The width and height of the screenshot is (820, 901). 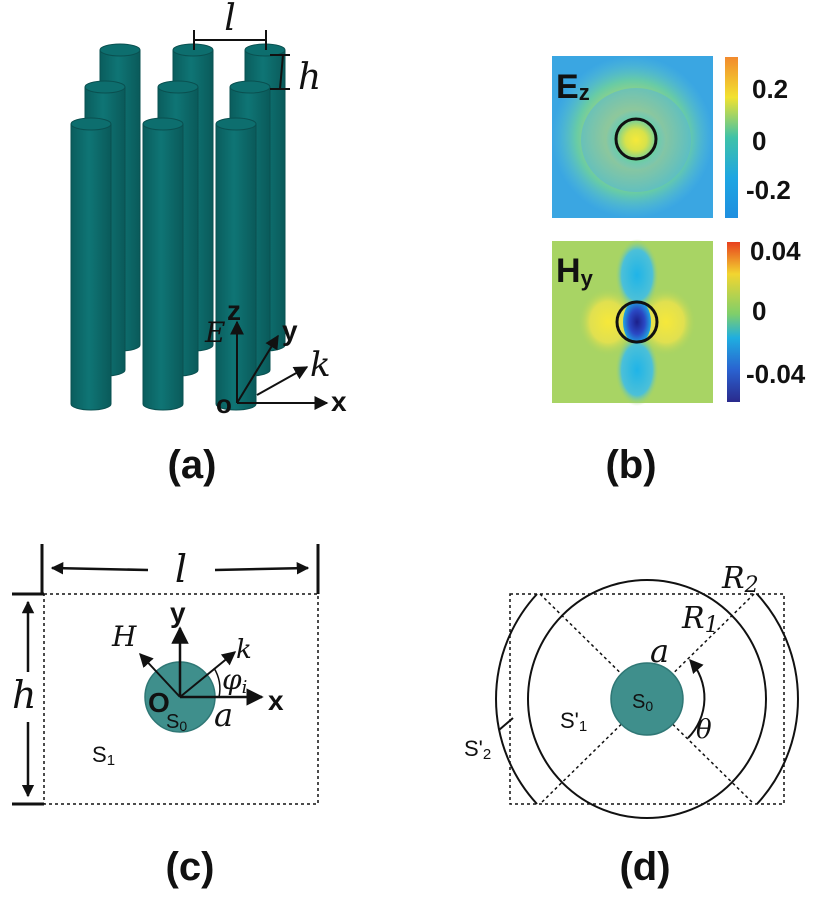 I want to click on height-dimension-c: h, so click(x=28, y=699).